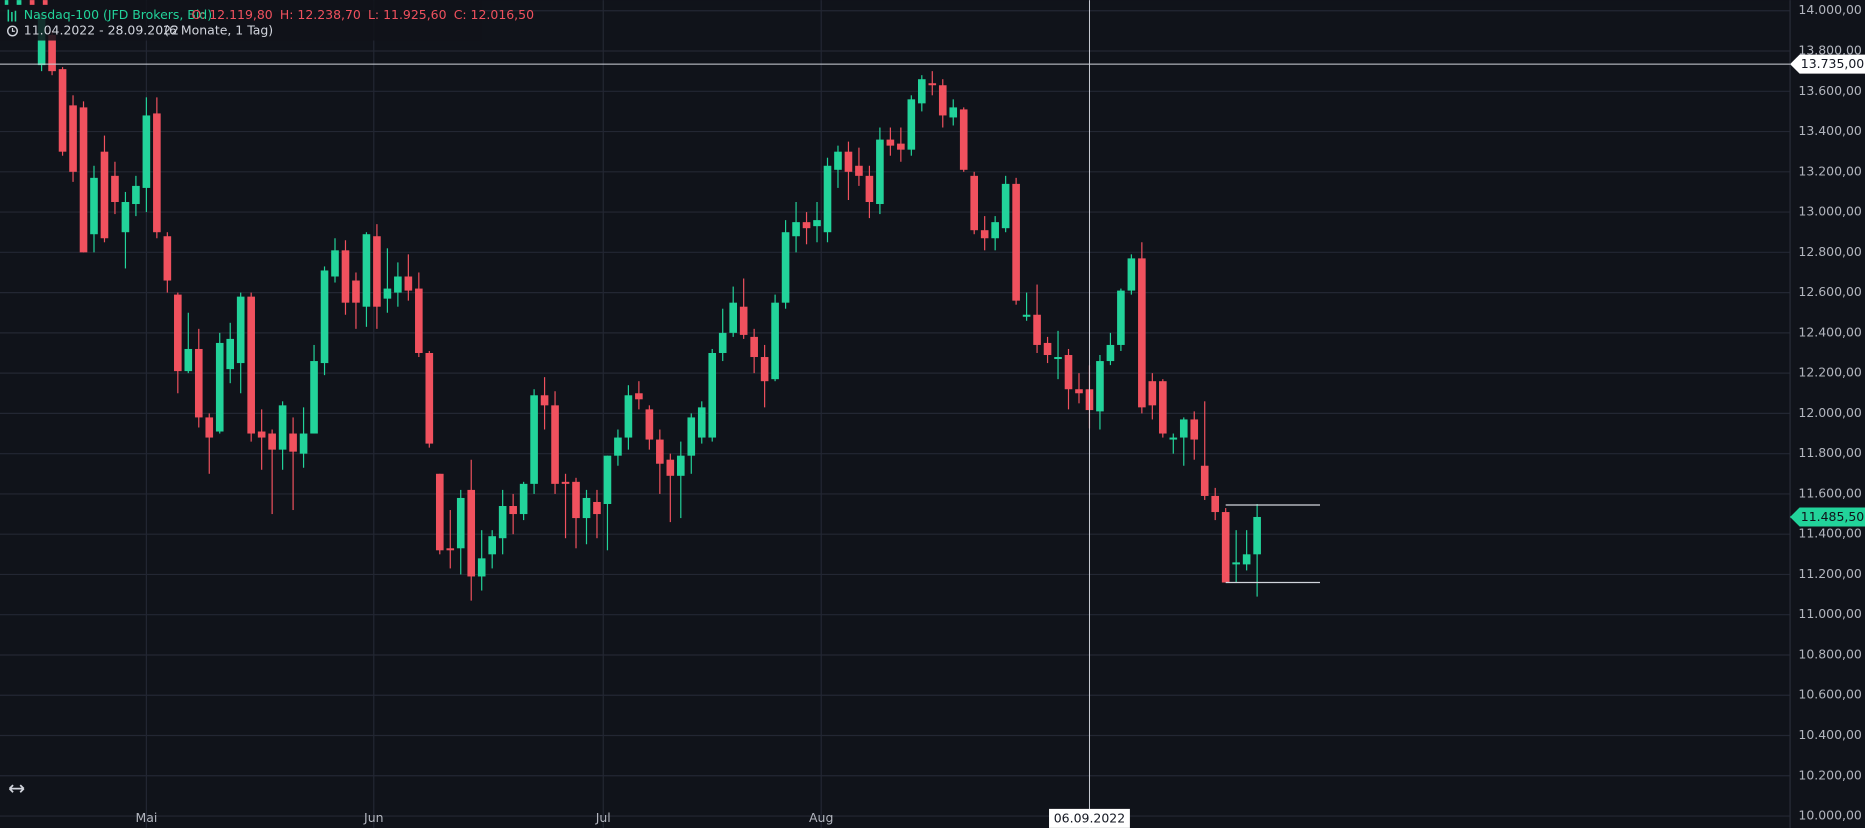 The width and height of the screenshot is (1865, 828). I want to click on y-tick-label: 13.000,00, so click(1830, 211).